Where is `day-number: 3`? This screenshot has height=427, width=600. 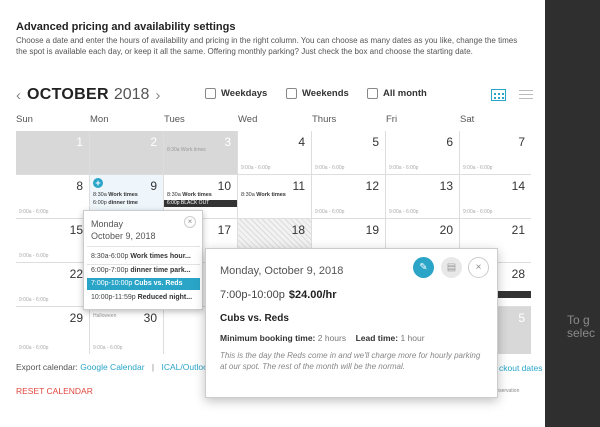 day-number: 3 is located at coordinates (227, 142).